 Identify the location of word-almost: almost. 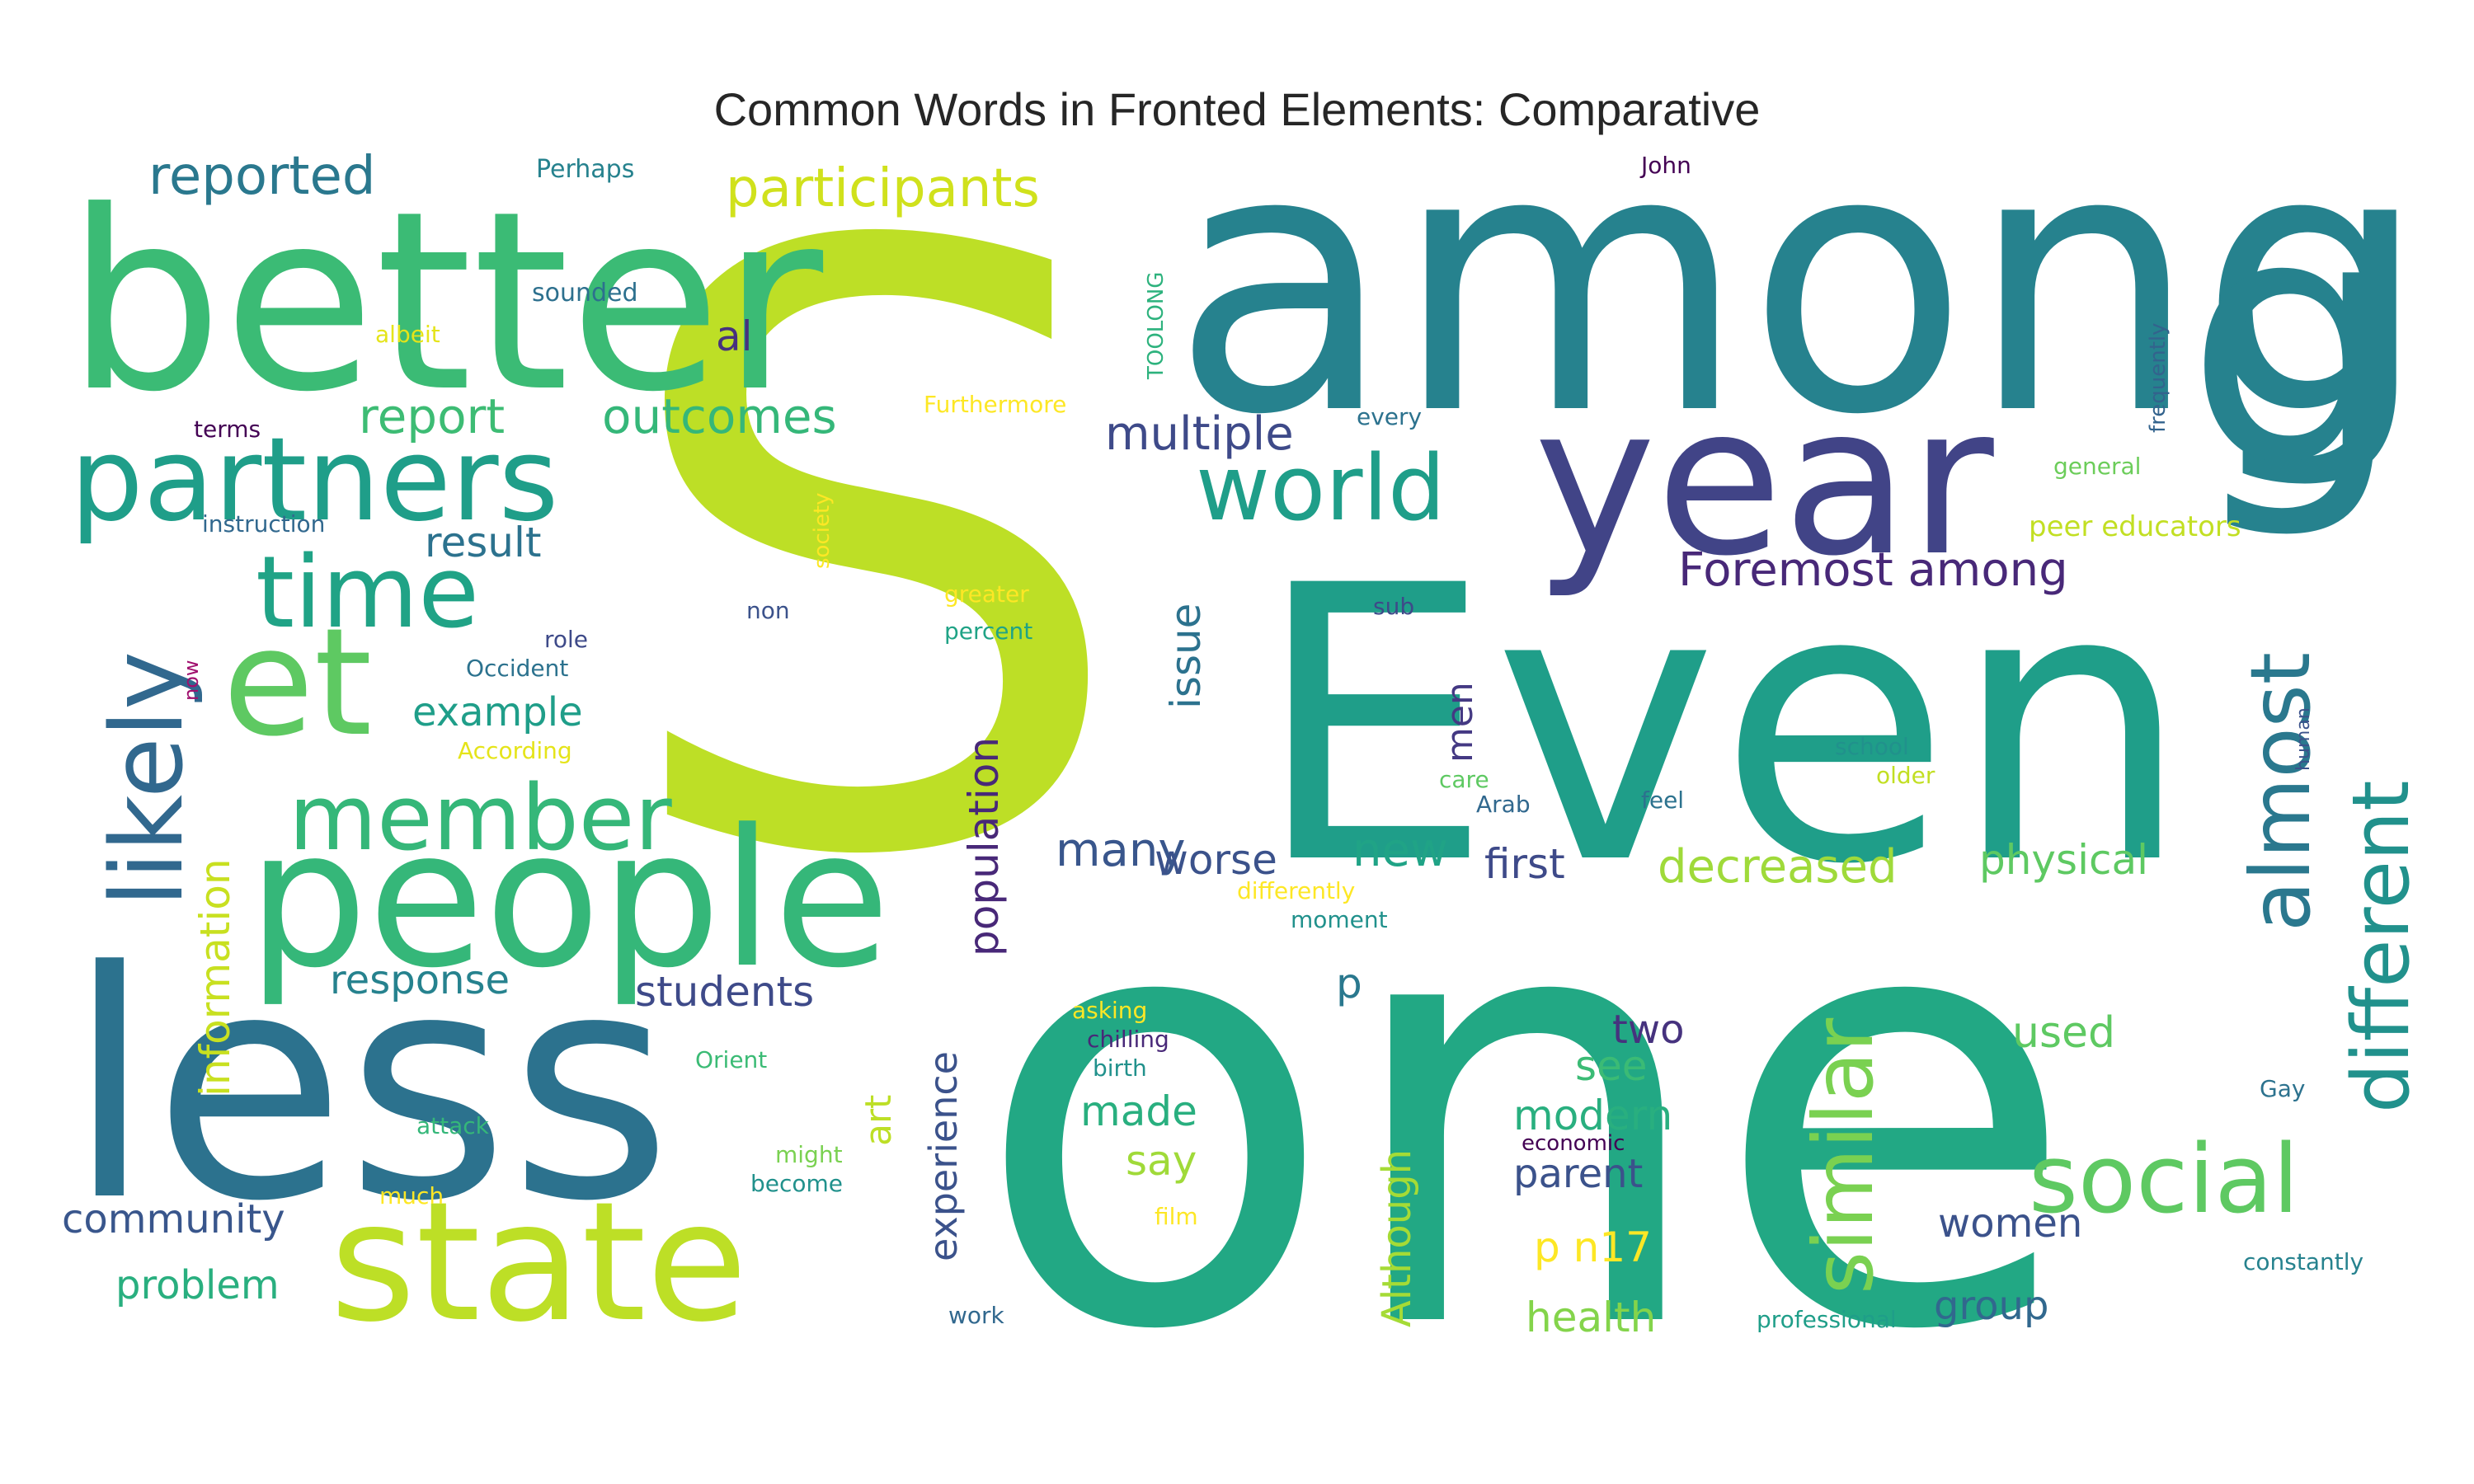
(2280, 792).